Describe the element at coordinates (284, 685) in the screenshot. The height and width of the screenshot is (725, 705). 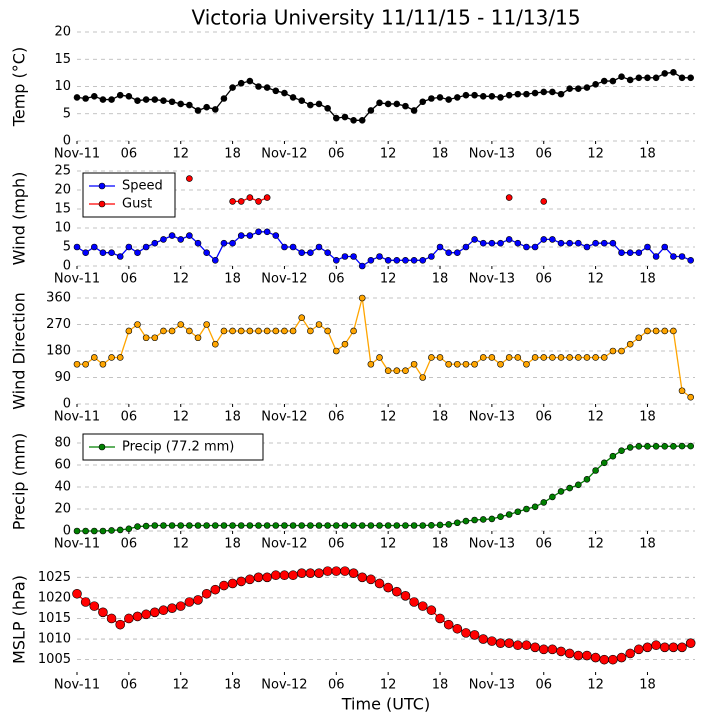
I see `x-tick-label: Nov-12` at that location.